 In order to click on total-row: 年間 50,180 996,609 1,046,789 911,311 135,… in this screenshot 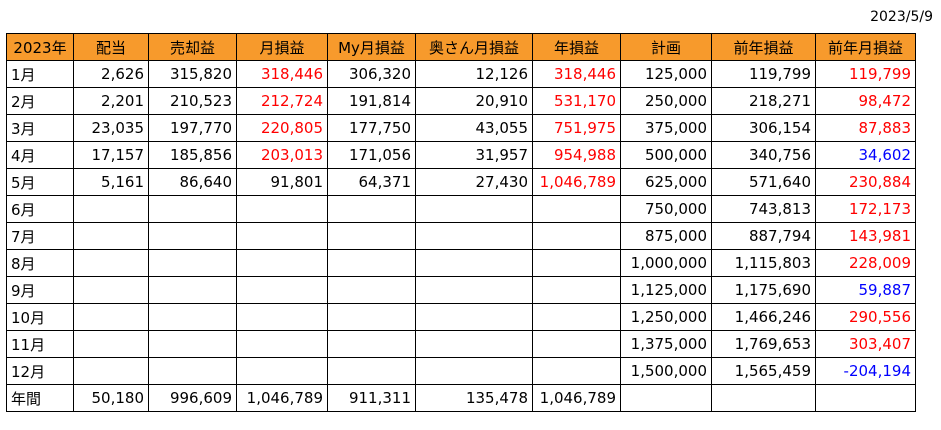, I will do `click(461, 398)`.